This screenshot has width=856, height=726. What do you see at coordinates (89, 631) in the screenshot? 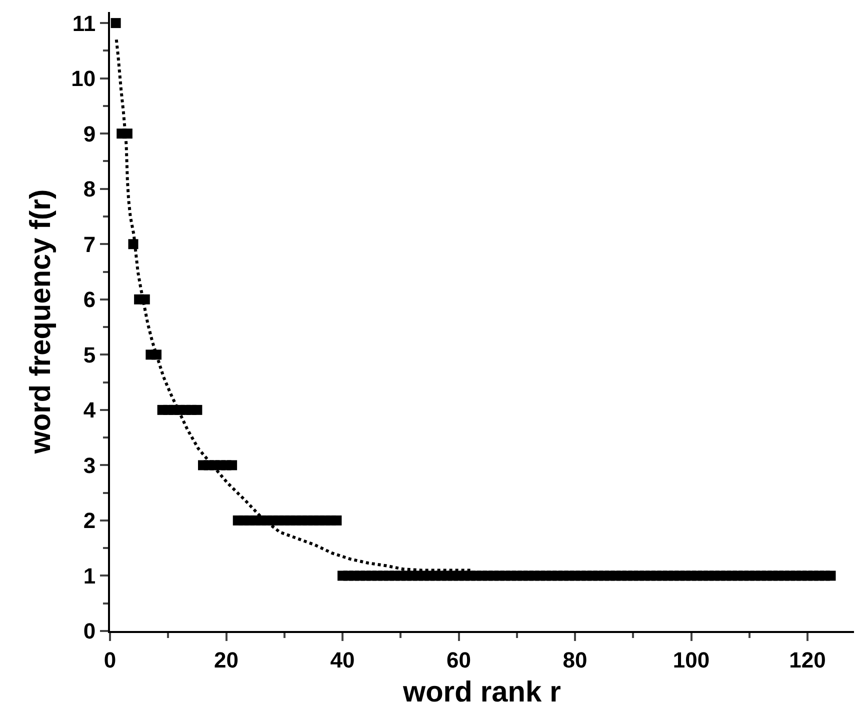
I see `y-tick-label: 0` at bounding box center [89, 631].